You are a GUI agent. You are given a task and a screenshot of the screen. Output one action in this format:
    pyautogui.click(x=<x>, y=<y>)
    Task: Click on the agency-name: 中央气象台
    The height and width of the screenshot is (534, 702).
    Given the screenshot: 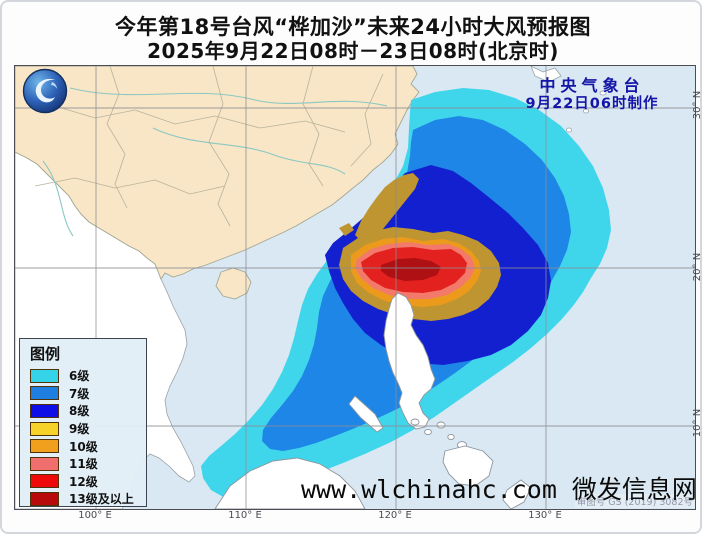 What is the action you would take?
    pyautogui.click(x=592, y=85)
    